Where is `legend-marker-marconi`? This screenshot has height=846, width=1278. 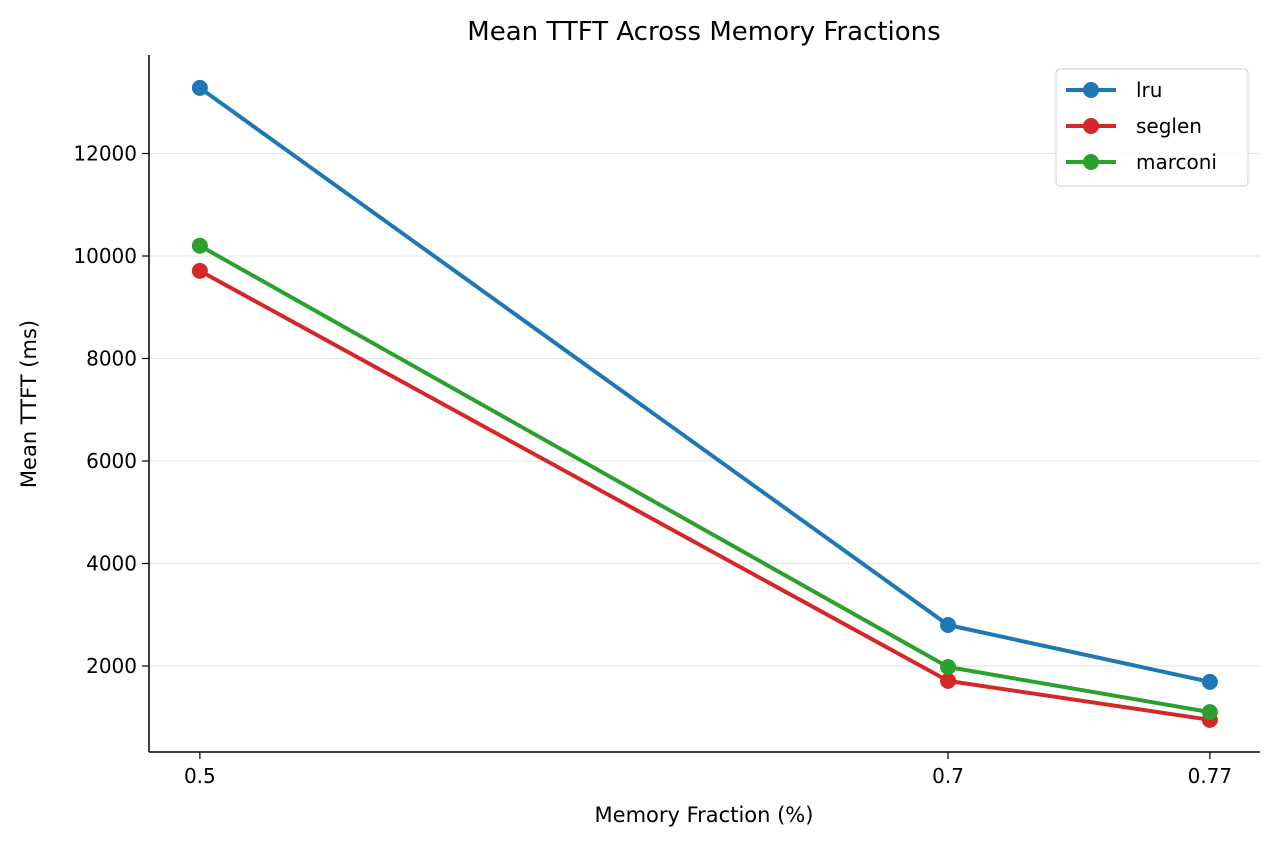 legend-marker-marconi is located at coordinates (1091, 162).